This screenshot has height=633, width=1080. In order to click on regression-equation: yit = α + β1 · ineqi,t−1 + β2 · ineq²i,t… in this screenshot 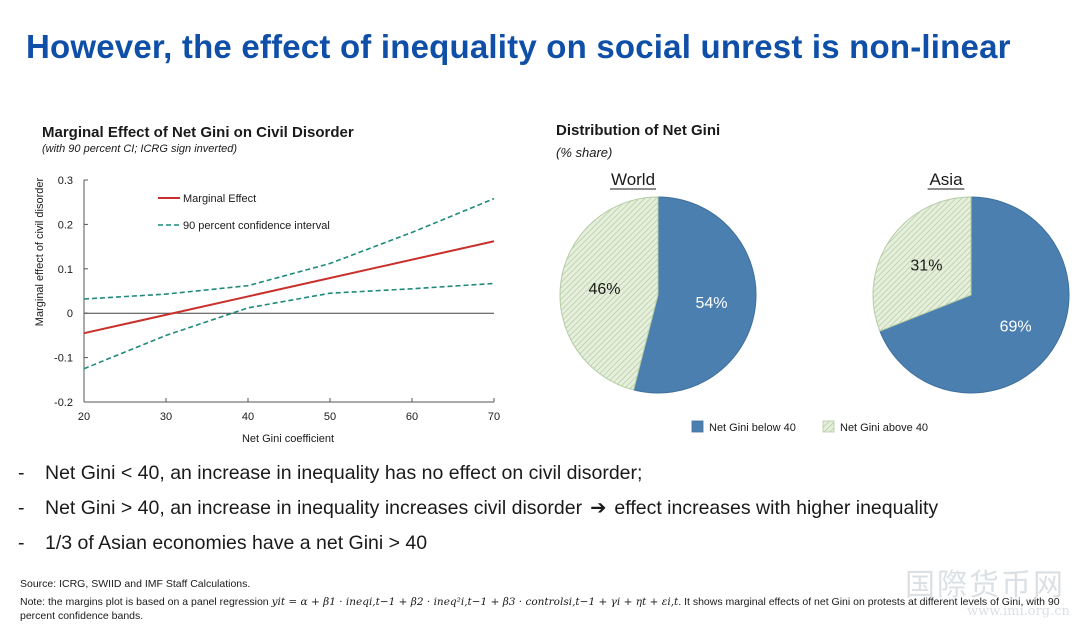, I will do `click(475, 602)`.